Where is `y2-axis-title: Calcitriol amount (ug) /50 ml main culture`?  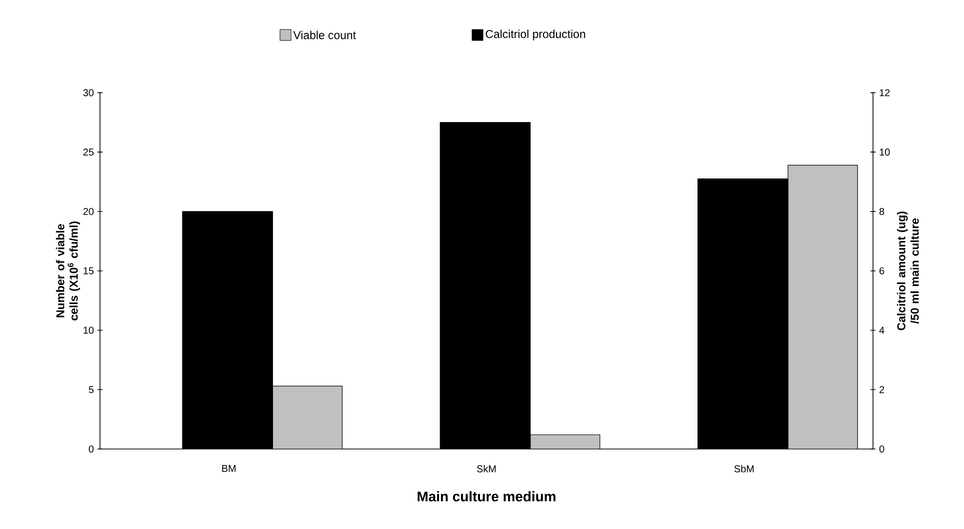
y2-axis-title: Calcitriol amount (ug) /50 ml main culture is located at coordinates (907, 271).